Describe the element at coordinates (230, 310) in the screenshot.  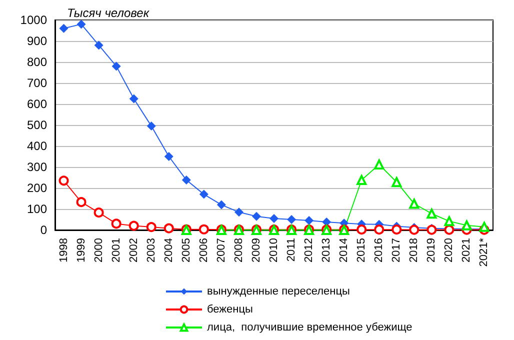
I see `legend-label: беженцы` at that location.